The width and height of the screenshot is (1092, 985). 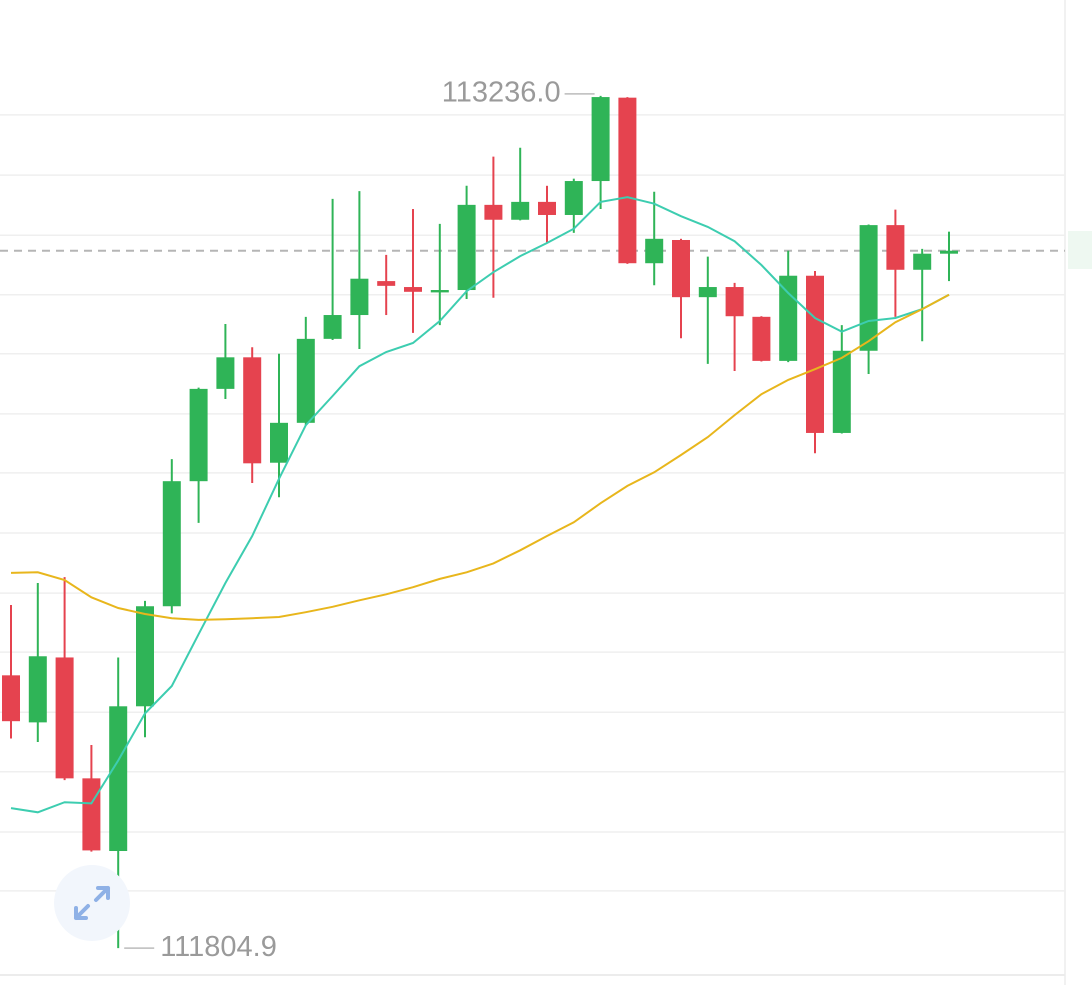 What do you see at coordinates (218, 947) in the screenshot?
I see `low-label: 111804.9` at bounding box center [218, 947].